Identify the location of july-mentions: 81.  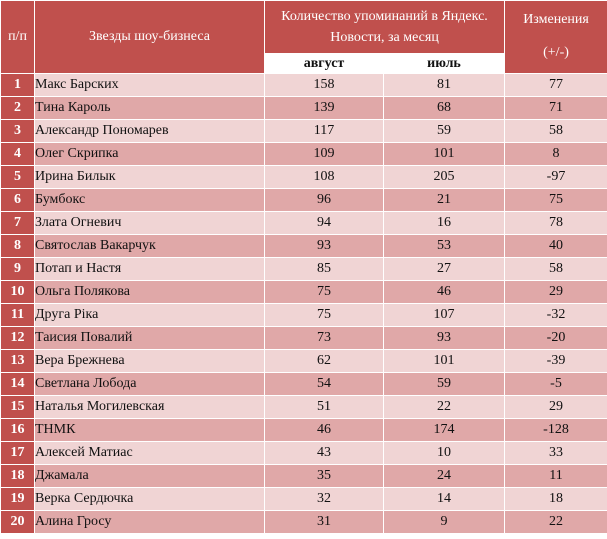
(444, 85).